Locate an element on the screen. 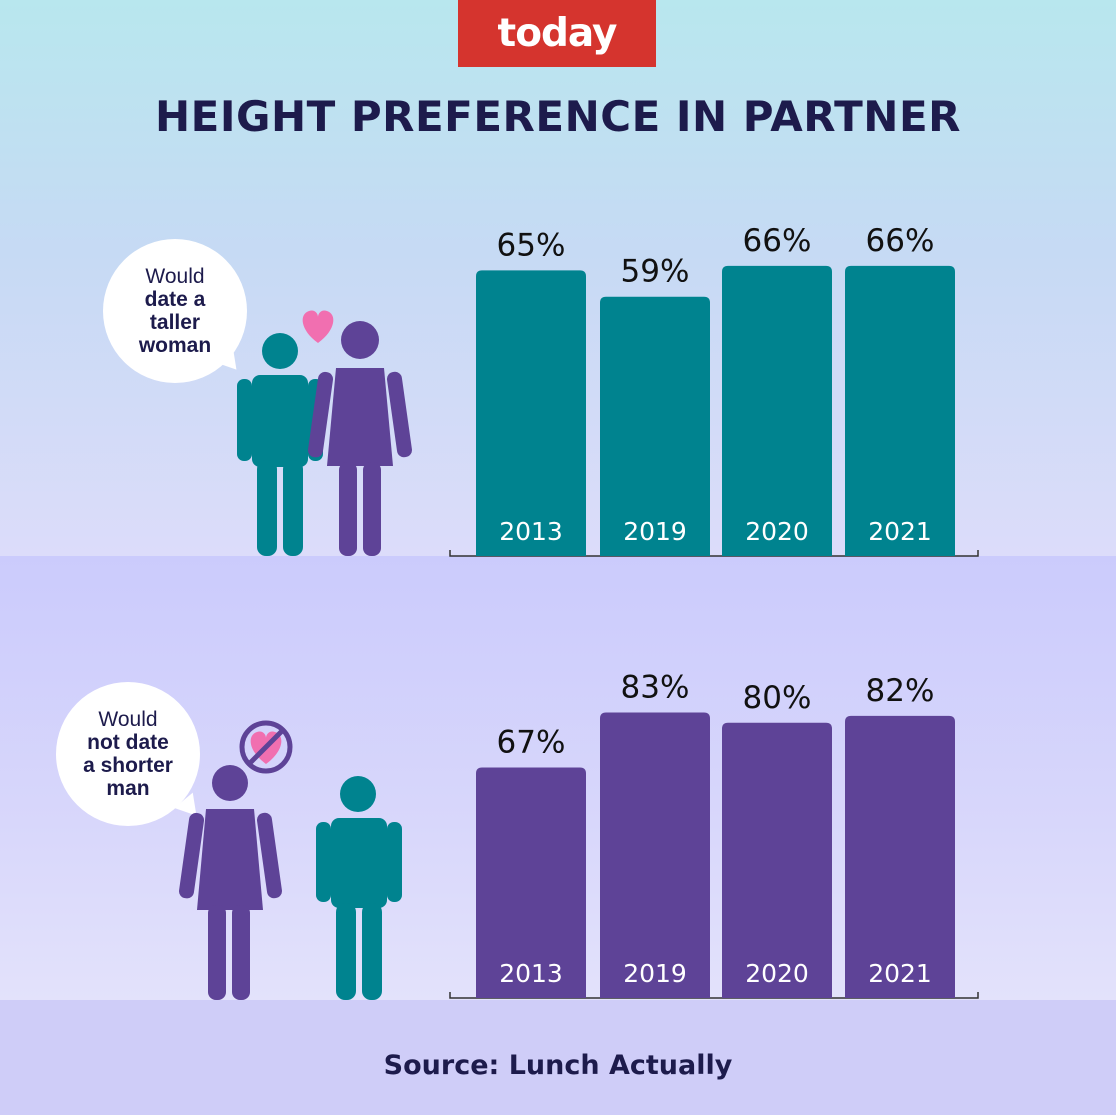 This screenshot has width=1116, height=1115. value-label: 80% is located at coordinates (777, 698).